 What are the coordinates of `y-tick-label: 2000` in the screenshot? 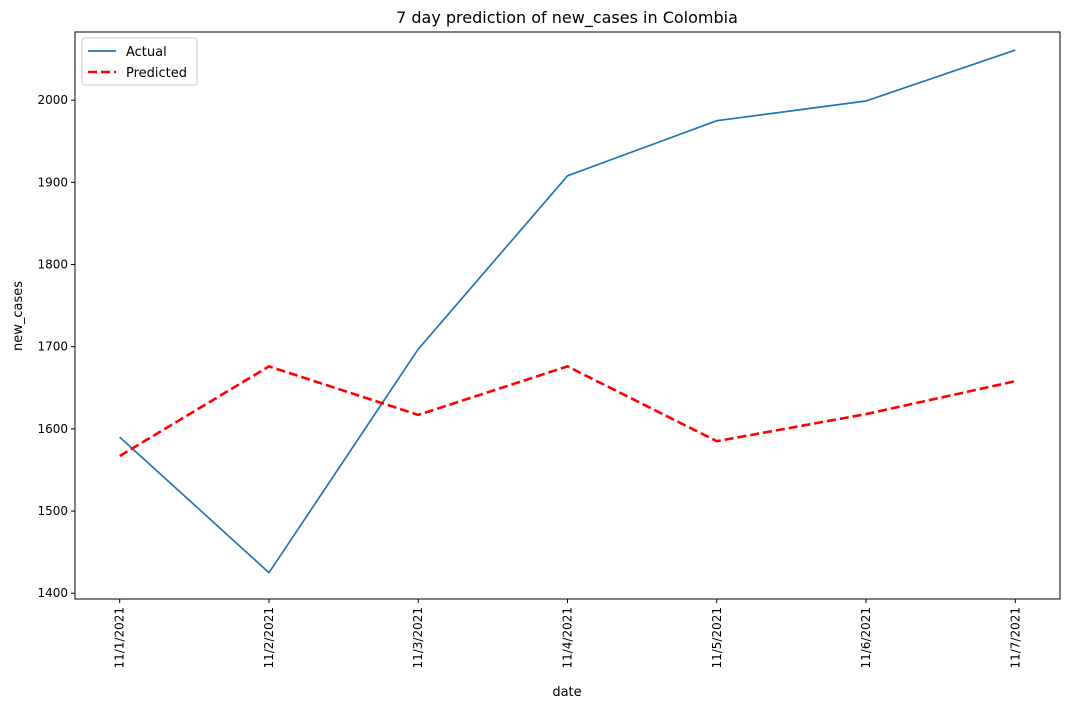 It's located at (52, 100).